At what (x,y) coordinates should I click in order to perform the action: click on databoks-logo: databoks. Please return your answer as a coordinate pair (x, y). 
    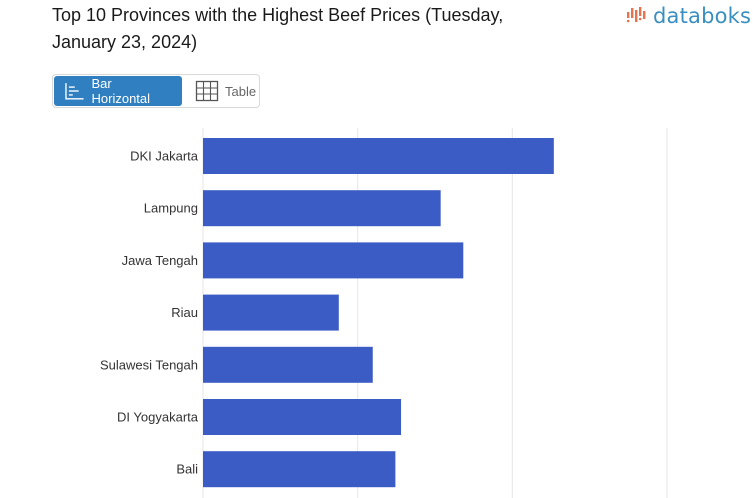
    Looking at the image, I should click on (688, 16).